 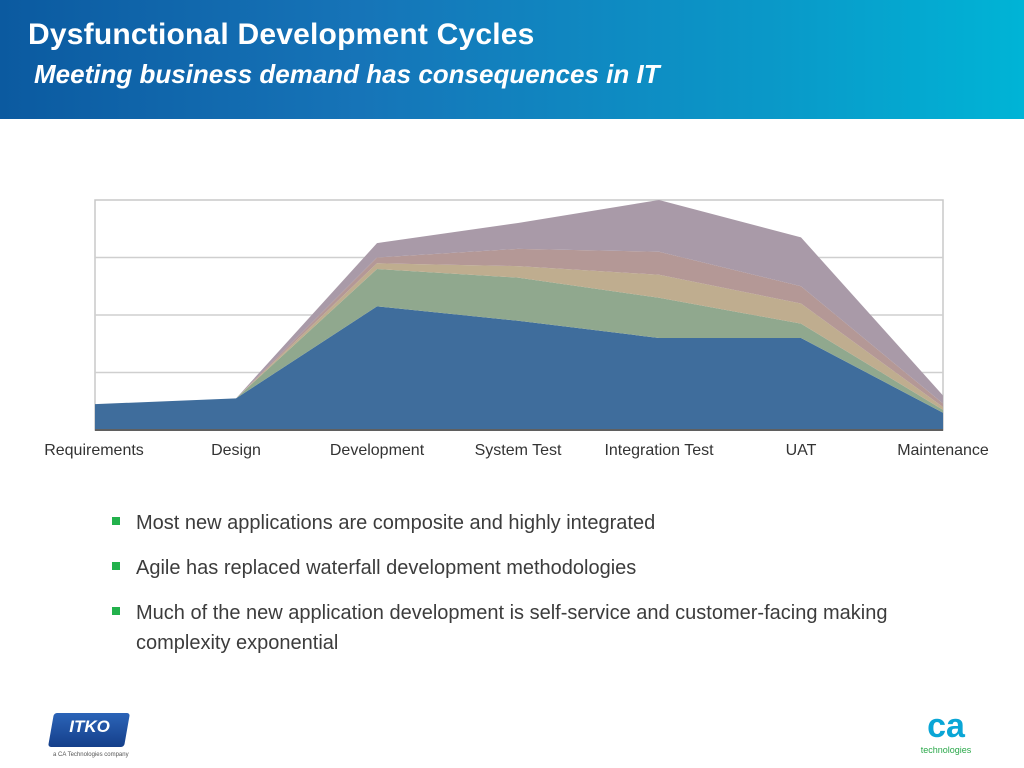 What do you see at coordinates (946, 750) in the screenshot?
I see `ca-logo-subtitle: technologies` at bounding box center [946, 750].